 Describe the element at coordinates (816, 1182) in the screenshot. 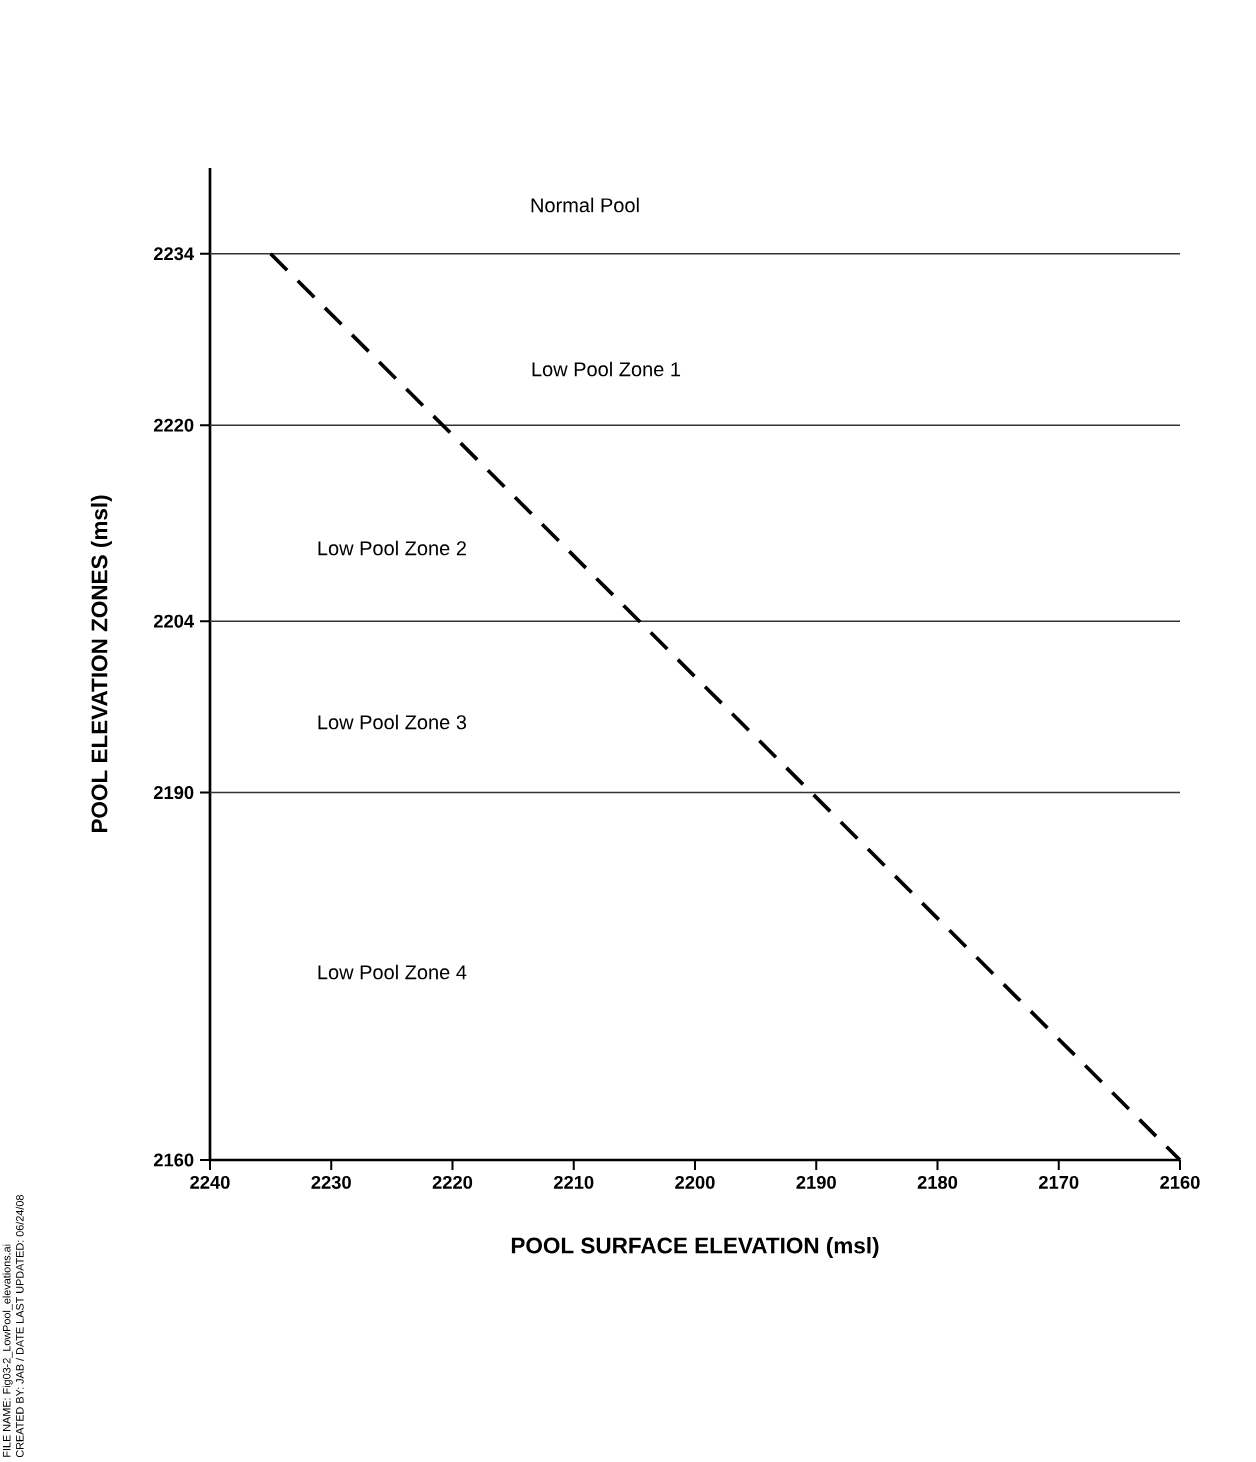

I see `x-tick-label: 2190` at that location.